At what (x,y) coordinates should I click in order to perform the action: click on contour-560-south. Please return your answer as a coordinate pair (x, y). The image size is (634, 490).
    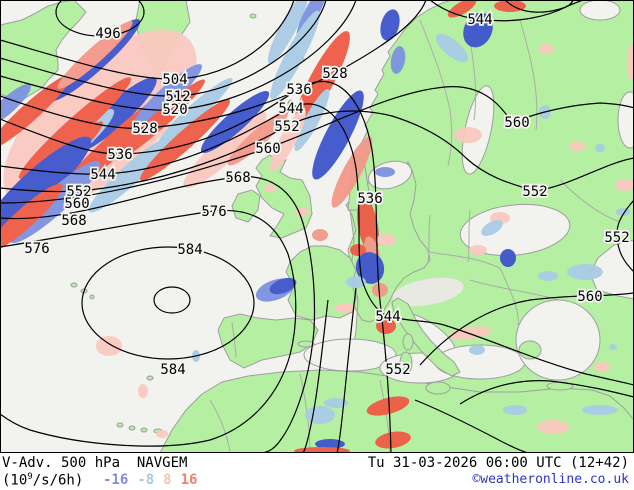
    Looking at the image, I should click on (315, 376).